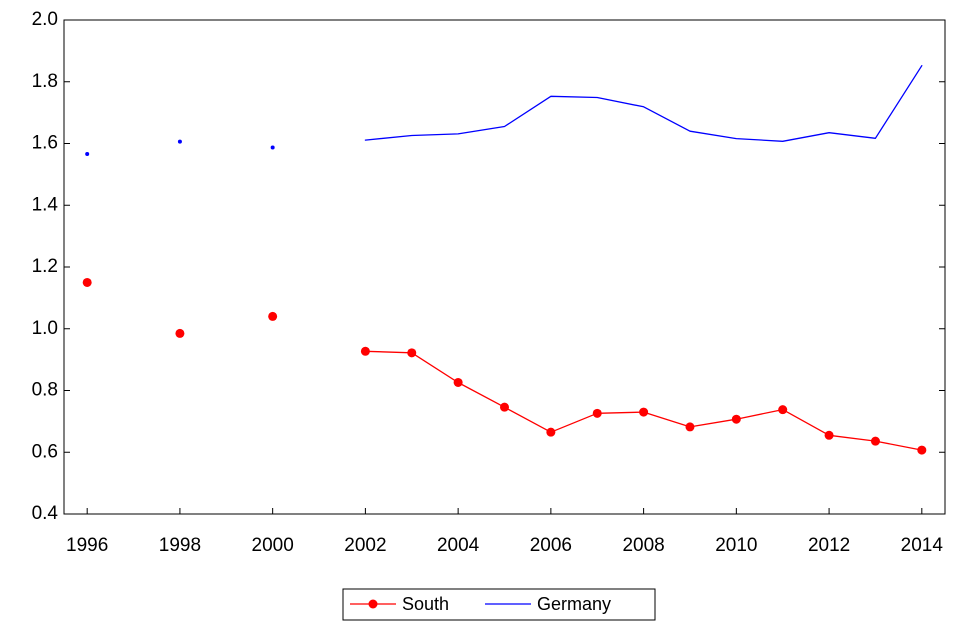 The width and height of the screenshot is (957, 624). What do you see at coordinates (180, 545) in the screenshot?
I see `x-tick-label: 1998` at bounding box center [180, 545].